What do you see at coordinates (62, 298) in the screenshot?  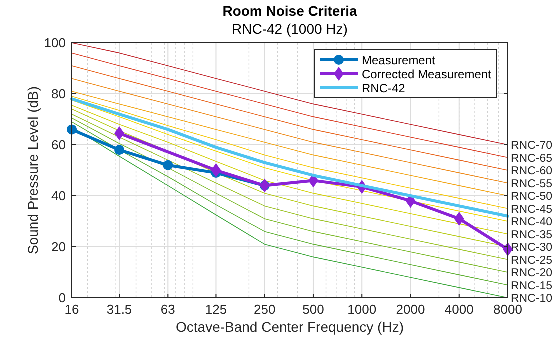 I see `y-tick-label: 0` at bounding box center [62, 298].